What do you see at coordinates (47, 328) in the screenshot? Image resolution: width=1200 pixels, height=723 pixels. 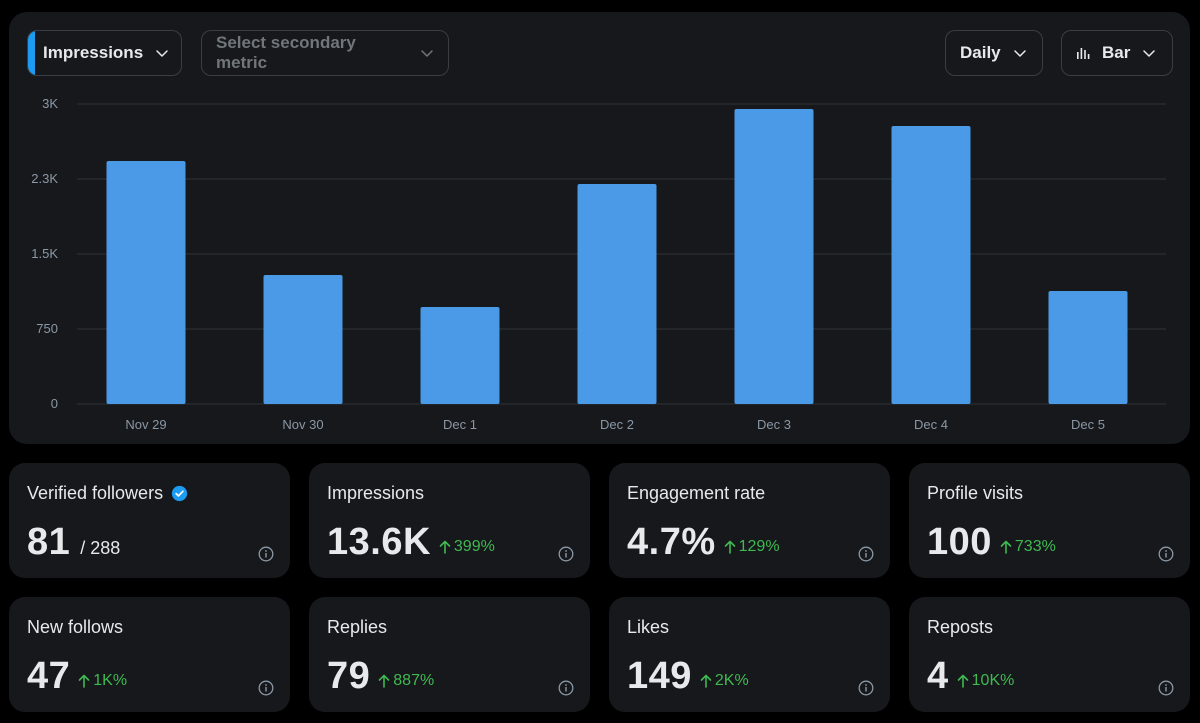 I see `y-tick-label: 750` at bounding box center [47, 328].